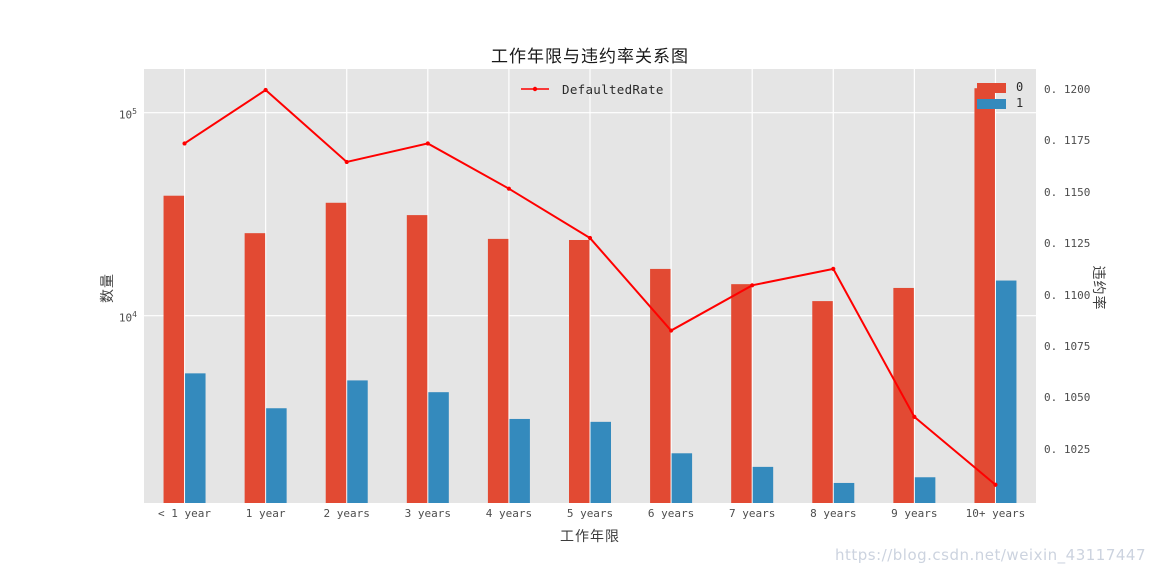  What do you see at coordinates (1020, 87) in the screenshot?
I see `bar-legend-label: 0` at bounding box center [1020, 87].